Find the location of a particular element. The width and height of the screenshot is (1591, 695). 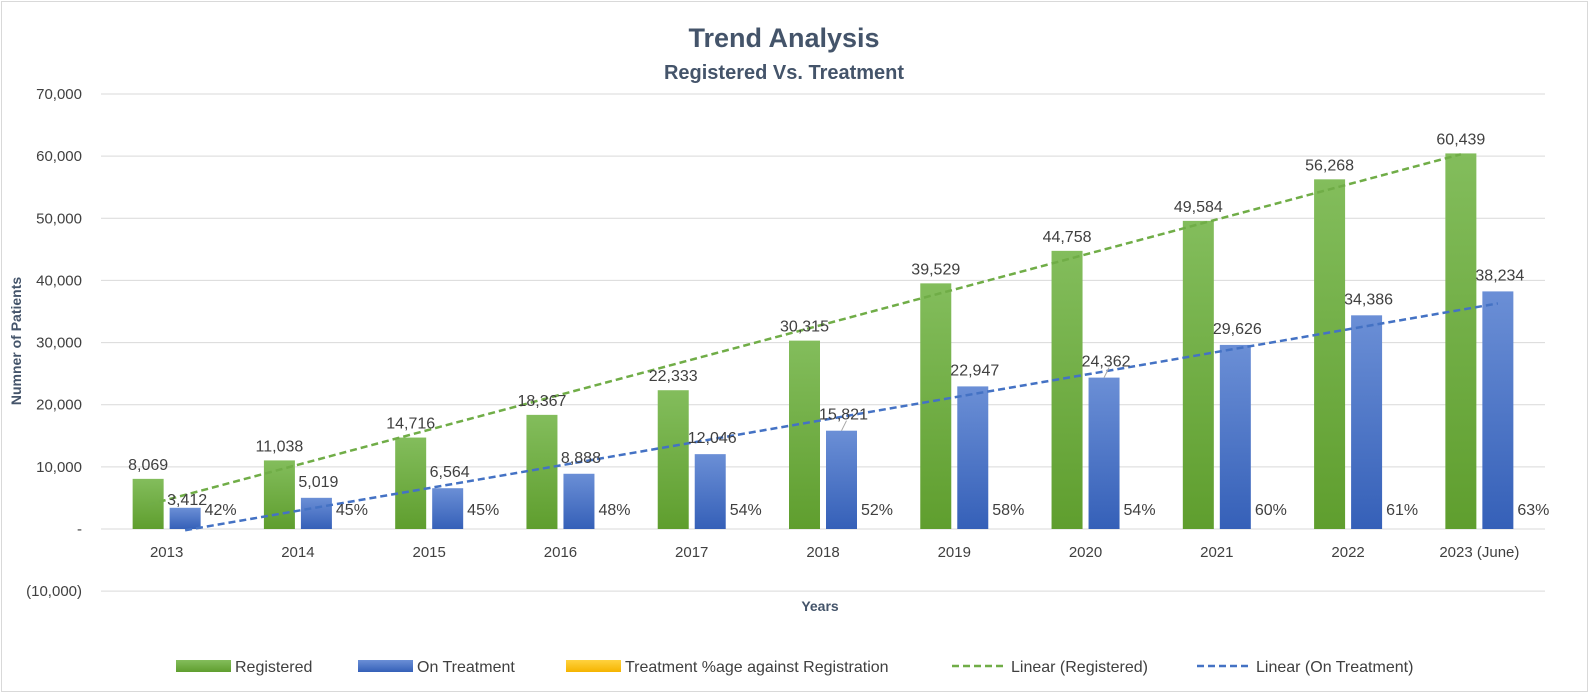

legend-linear-registered-label: Linear (Registered) is located at coordinates (1079, 667).